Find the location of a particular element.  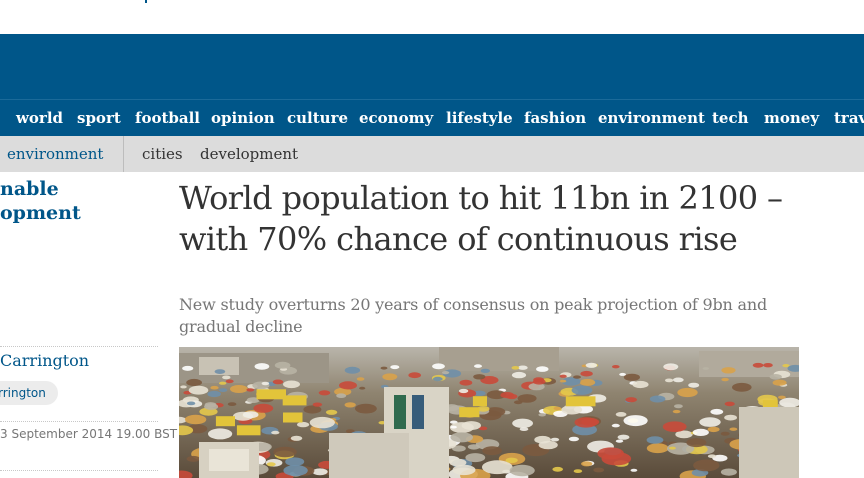

nav-item-sport: sport is located at coordinates (99, 118).